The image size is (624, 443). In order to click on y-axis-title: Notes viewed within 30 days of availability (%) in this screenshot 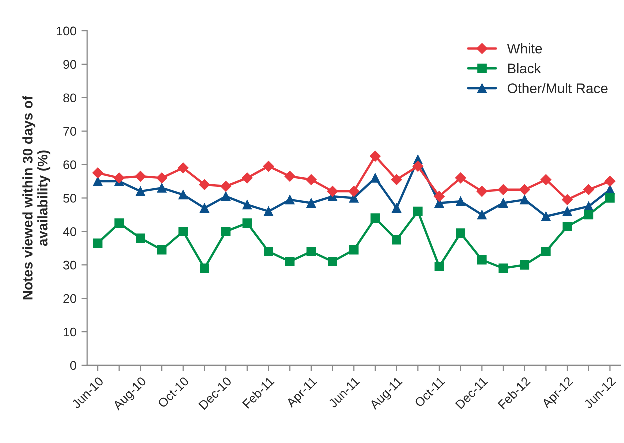, I will do `click(36, 198)`.